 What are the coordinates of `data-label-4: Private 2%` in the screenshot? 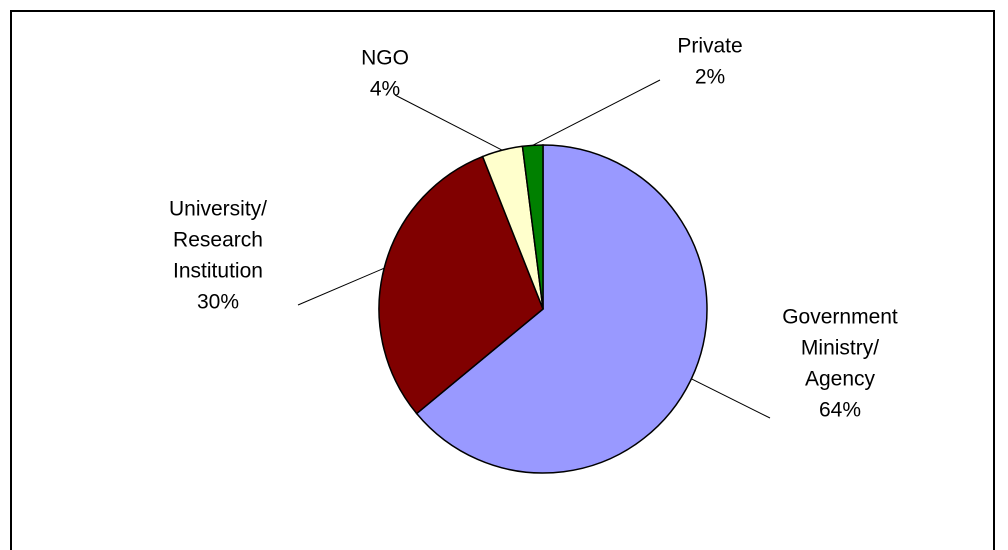 It's located at (709, 62).